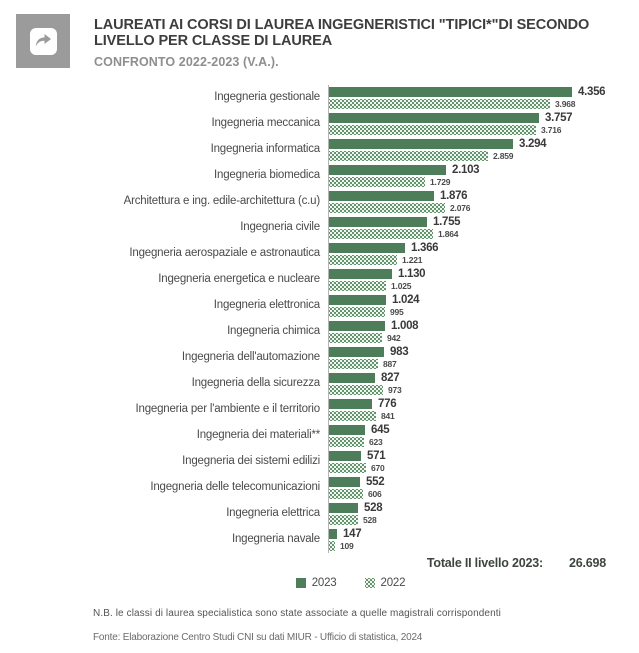  What do you see at coordinates (466, 170) in the screenshot?
I see `value-label-2023: 2.103` at bounding box center [466, 170].